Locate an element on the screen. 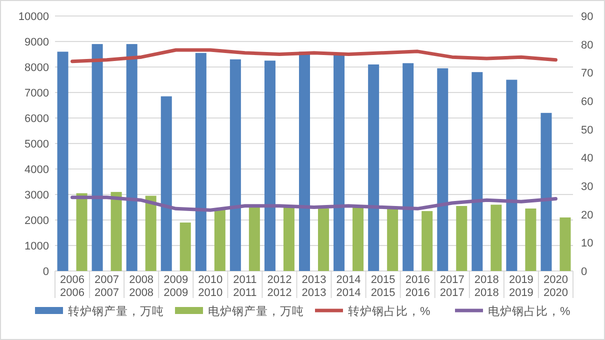  x-tick-label: 2016 2016 is located at coordinates (417, 286).